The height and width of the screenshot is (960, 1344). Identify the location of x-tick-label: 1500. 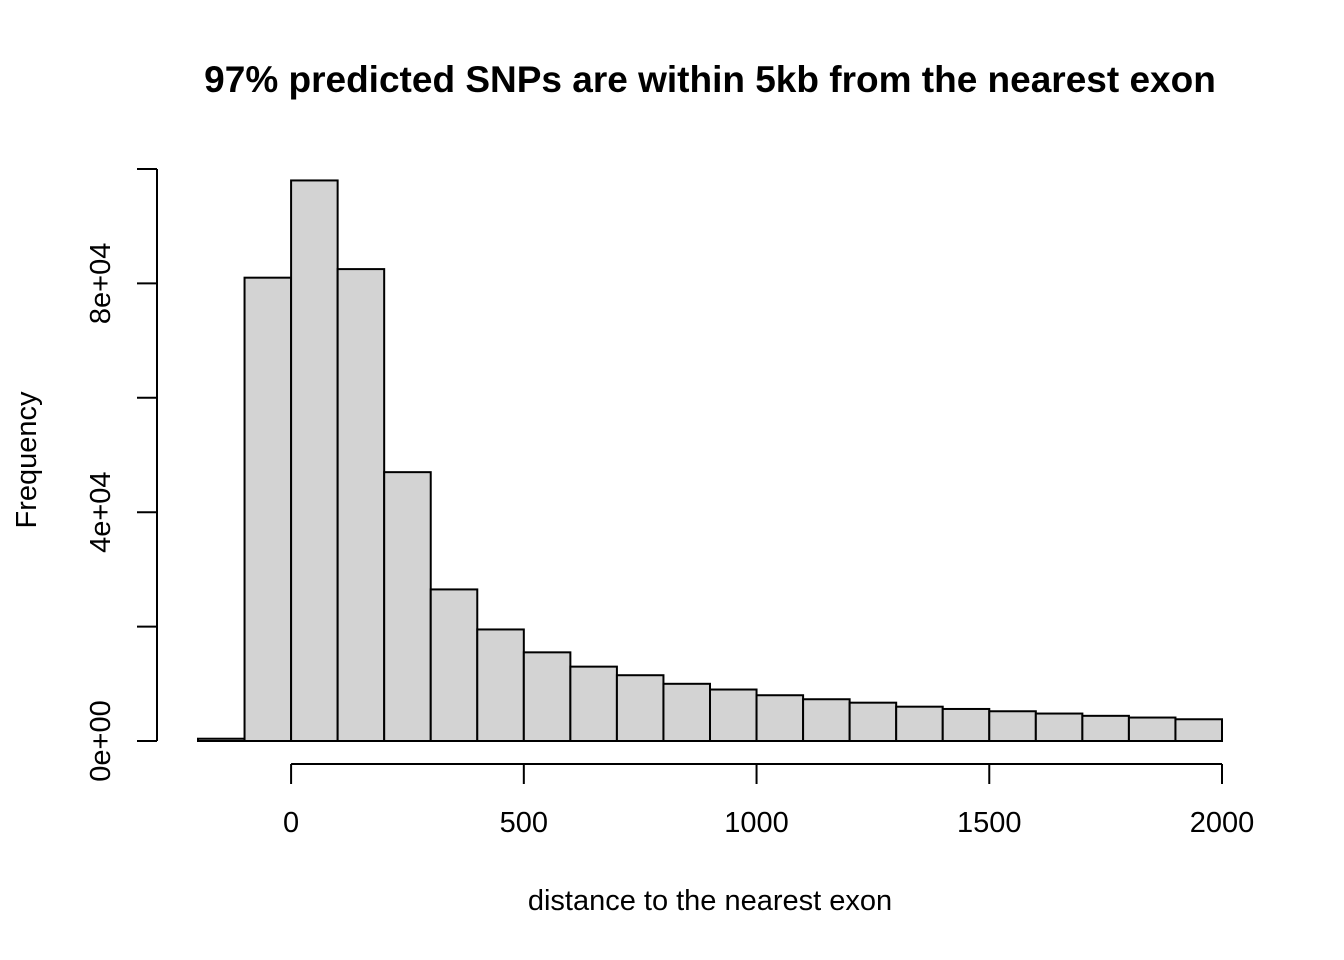
(989, 823).